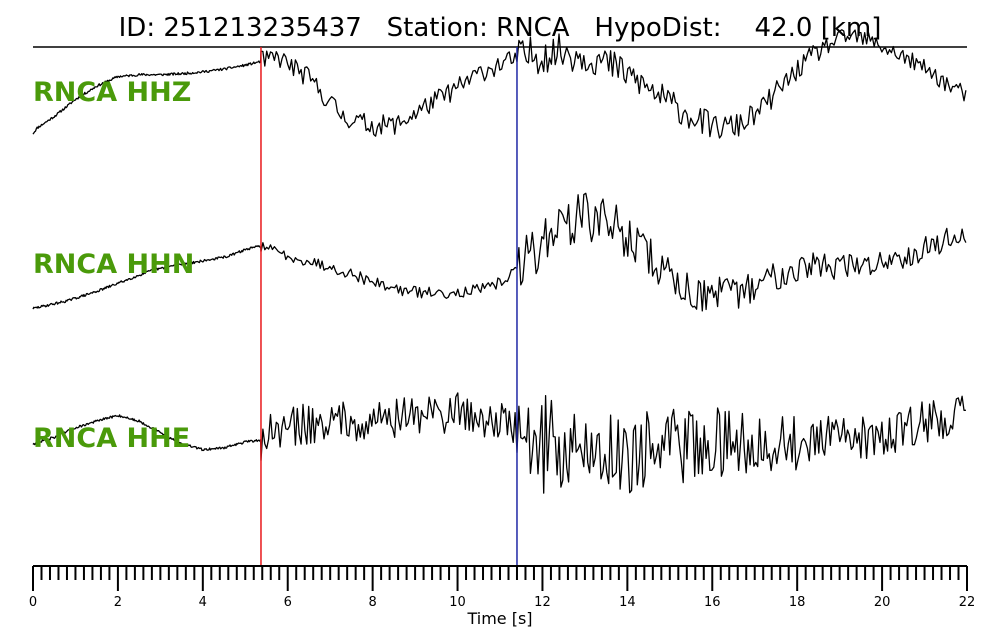 This screenshot has height=640, width=1000. Describe the element at coordinates (657, 28) in the screenshot. I see `title-hypodist-label: HypoDist:` at that location.